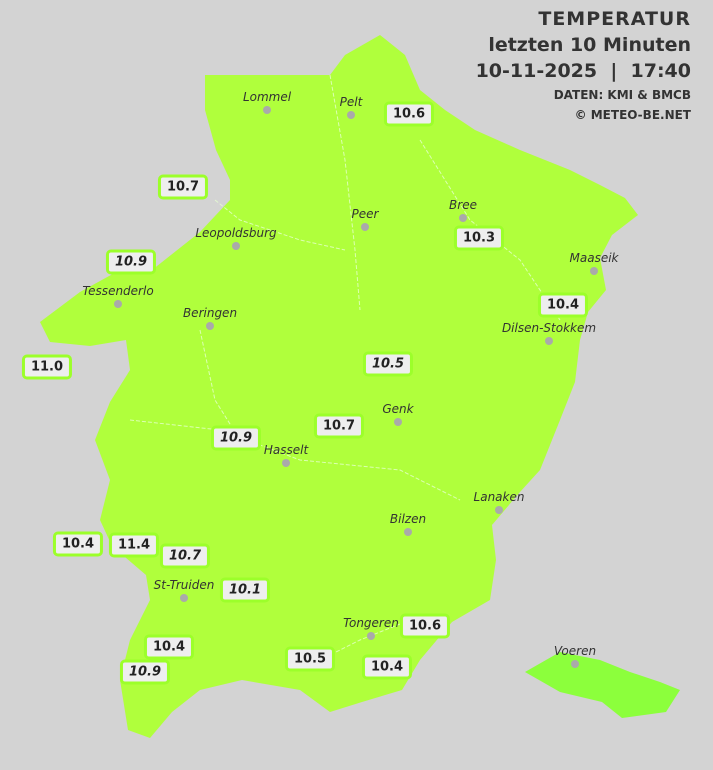 The width and height of the screenshot is (713, 770). I want to click on city-label: Genk, so click(398, 409).